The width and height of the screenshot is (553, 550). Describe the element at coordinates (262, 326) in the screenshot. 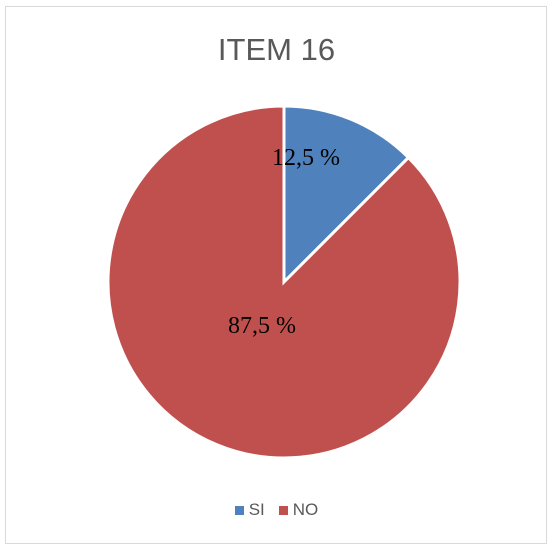

I see `data-label-no: 87,5 %` at that location.